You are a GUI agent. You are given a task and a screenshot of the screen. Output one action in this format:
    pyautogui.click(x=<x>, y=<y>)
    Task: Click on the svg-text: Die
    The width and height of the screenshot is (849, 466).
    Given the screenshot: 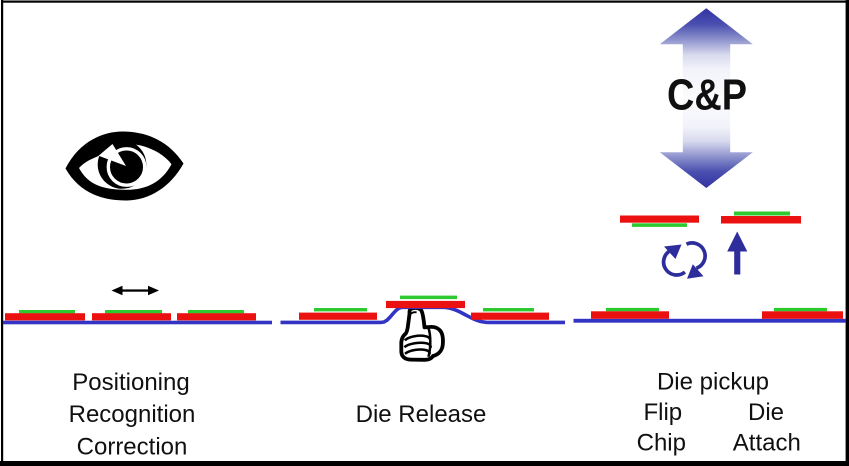 What is the action you would take?
    pyautogui.click(x=766, y=412)
    